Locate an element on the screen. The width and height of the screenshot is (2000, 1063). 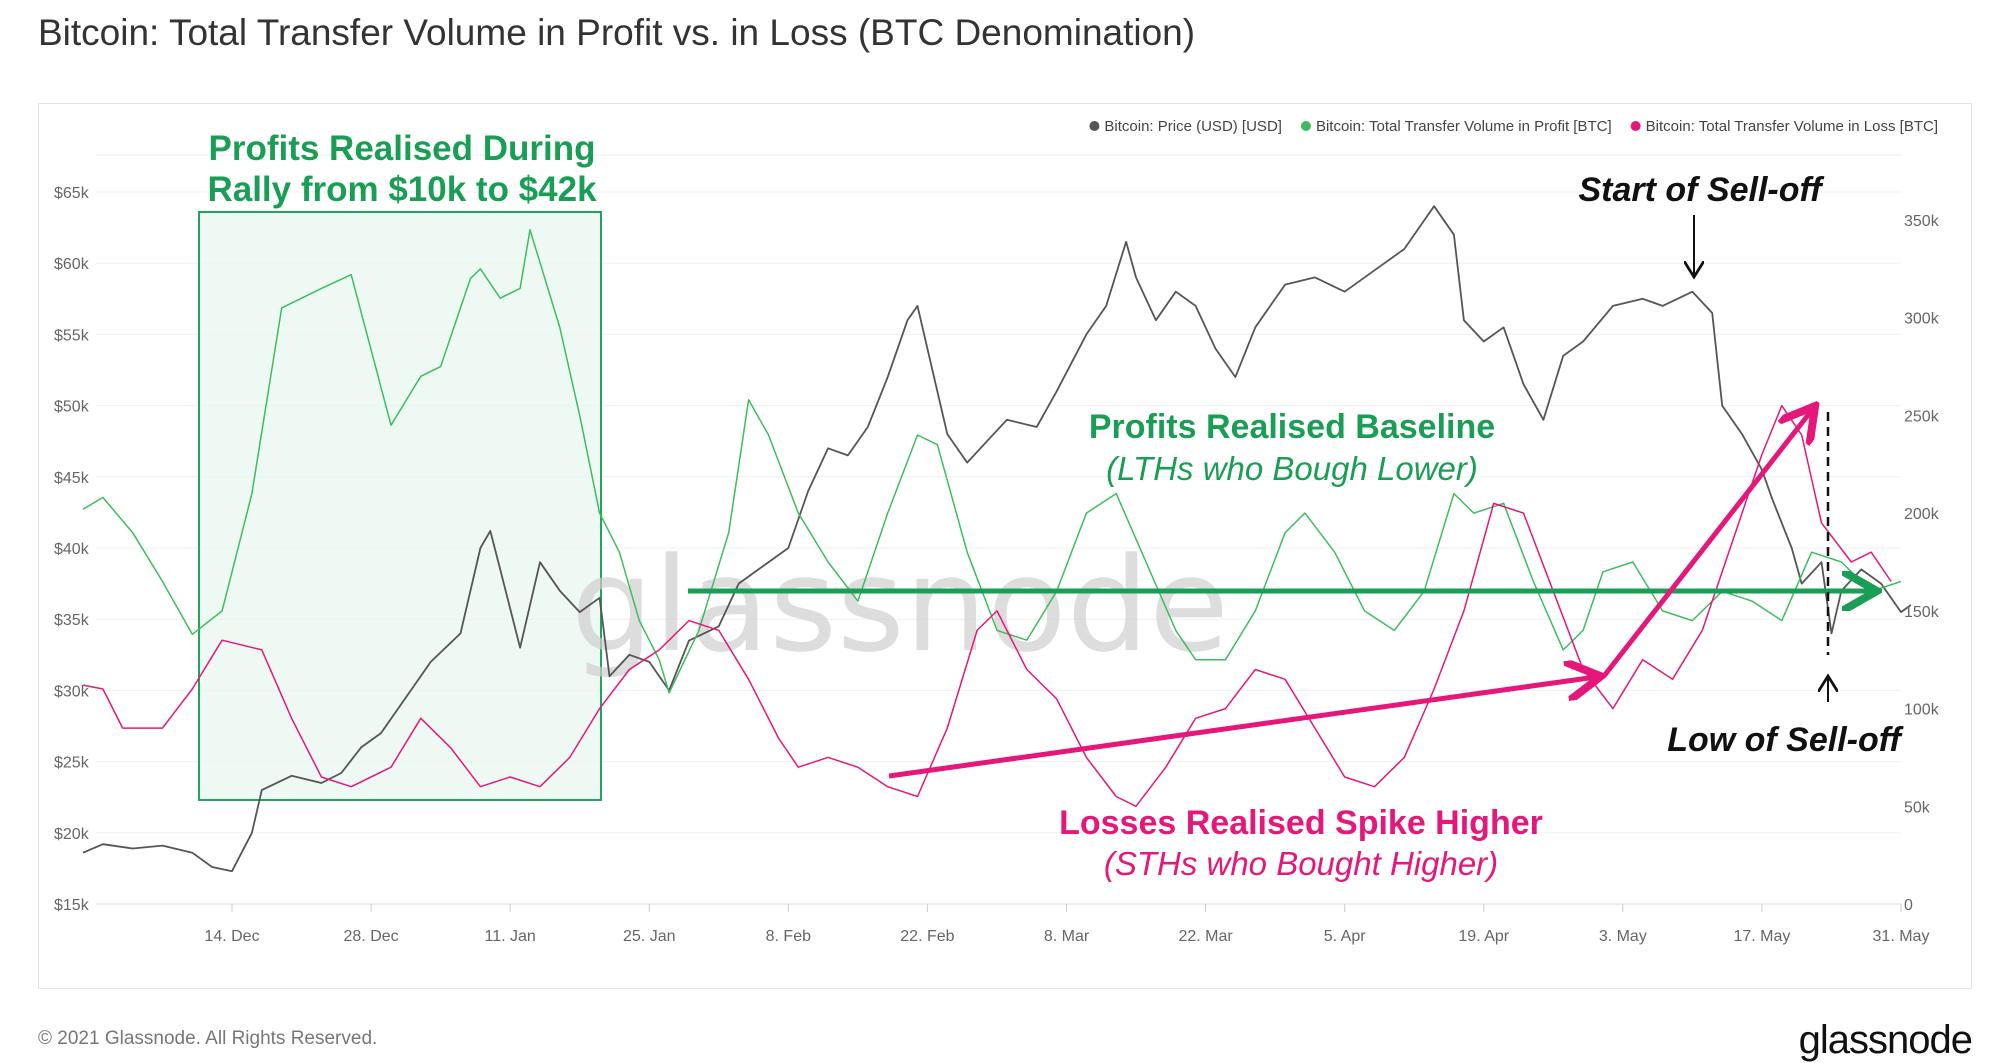
x-tick-label: 17. May is located at coordinates (1761, 936).